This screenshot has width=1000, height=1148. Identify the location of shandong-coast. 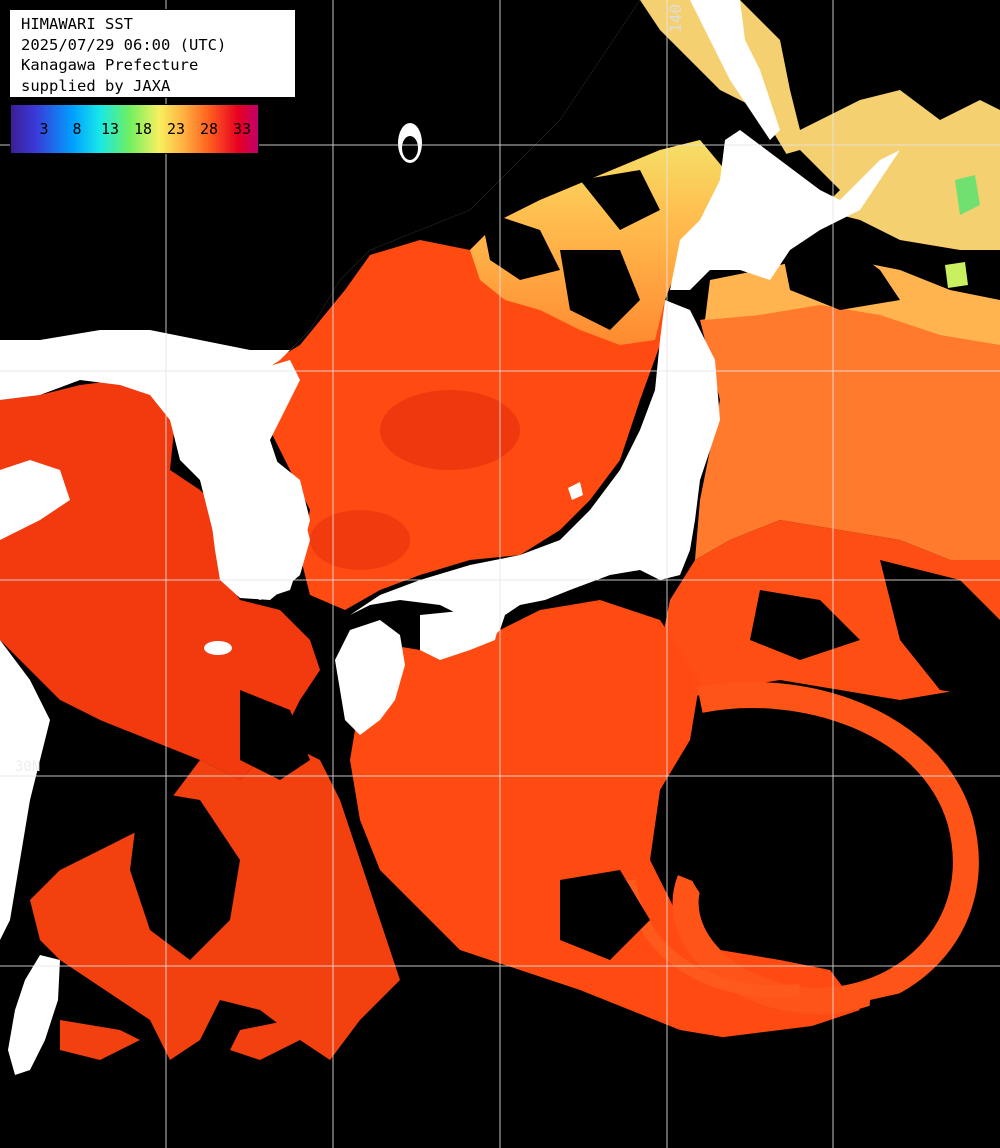
(35, 500).